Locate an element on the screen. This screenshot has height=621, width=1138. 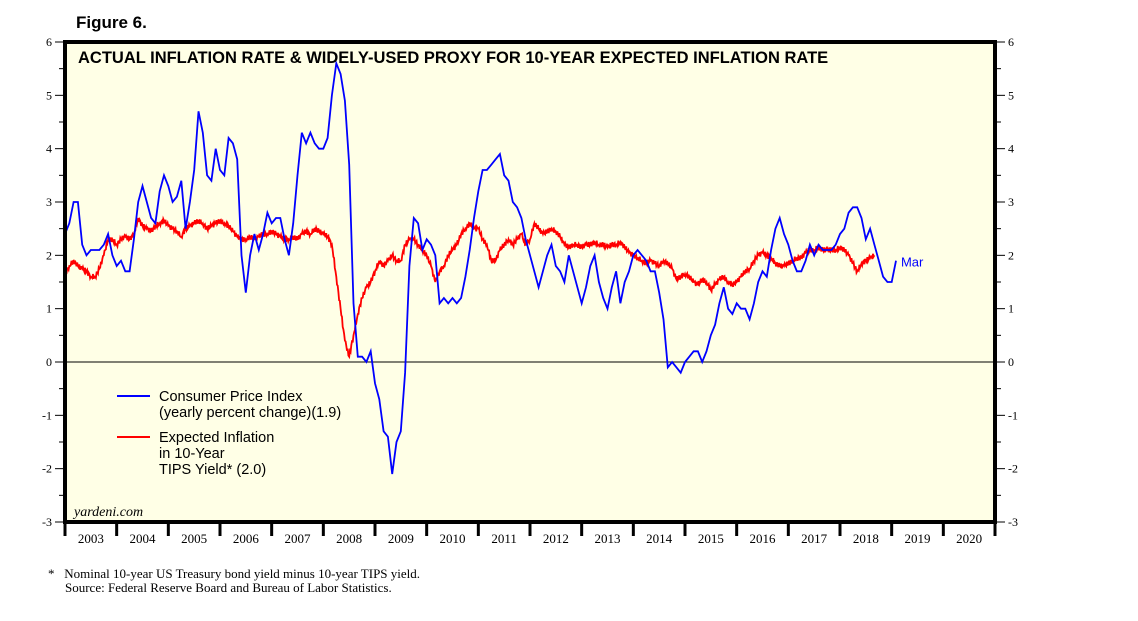
left-y-axis: 6 5 4 3 2 1 0 -1 -2 -3 is located at coordinates (53, 282).